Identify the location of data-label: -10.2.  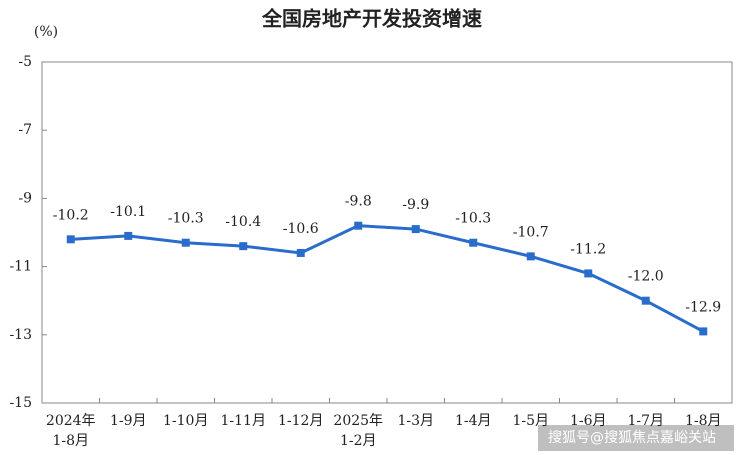
(71, 215).